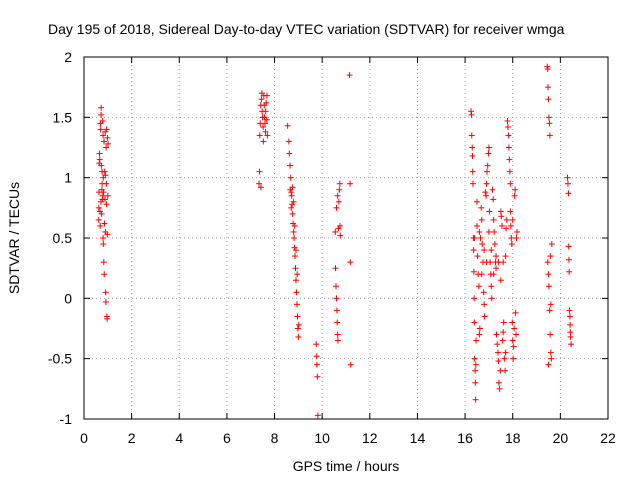 Image resolution: width=640 pixels, height=480 pixels. Describe the element at coordinates (370, 438) in the screenshot. I see `x-tick-label: 12` at that location.